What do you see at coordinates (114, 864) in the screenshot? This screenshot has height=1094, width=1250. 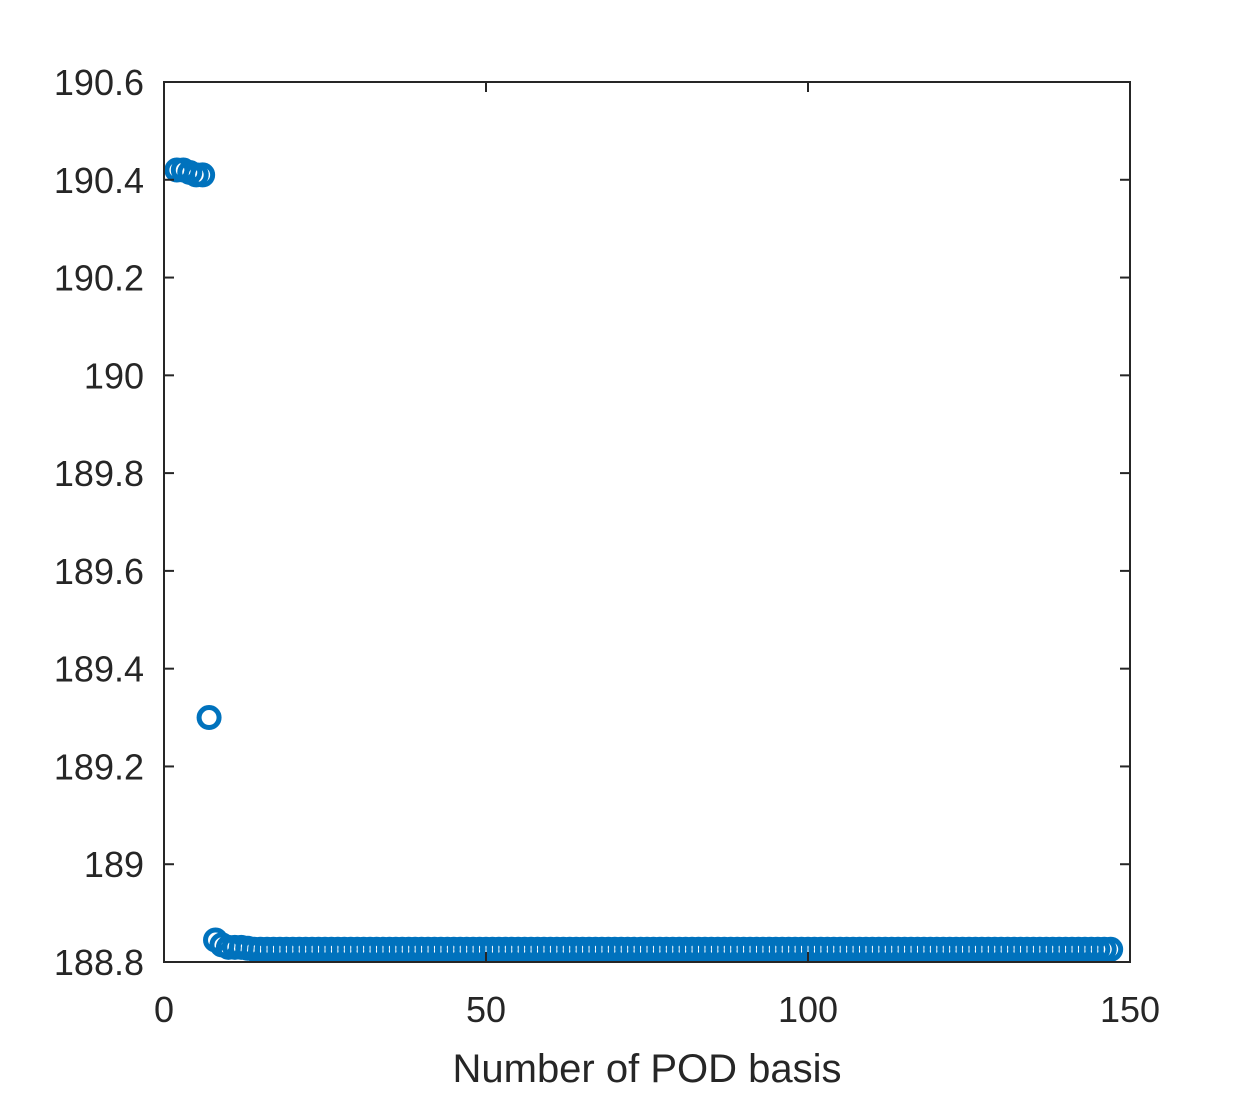 I see `y-tick-label: 189` at bounding box center [114, 864].